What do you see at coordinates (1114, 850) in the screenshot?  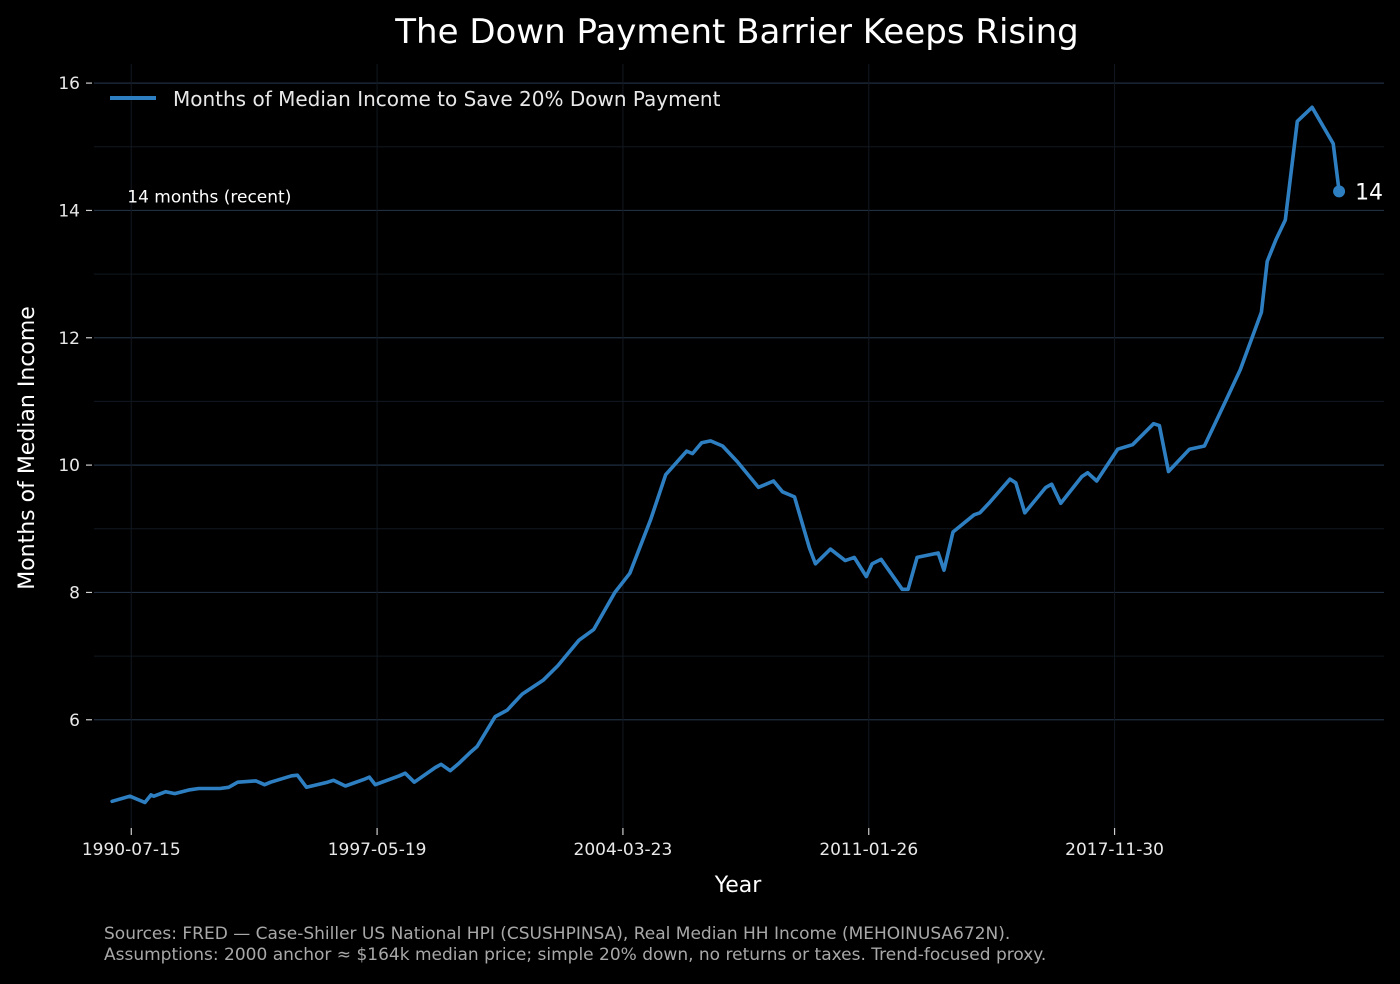 I see `x-tick-label: 2017-11-30` at bounding box center [1114, 850].